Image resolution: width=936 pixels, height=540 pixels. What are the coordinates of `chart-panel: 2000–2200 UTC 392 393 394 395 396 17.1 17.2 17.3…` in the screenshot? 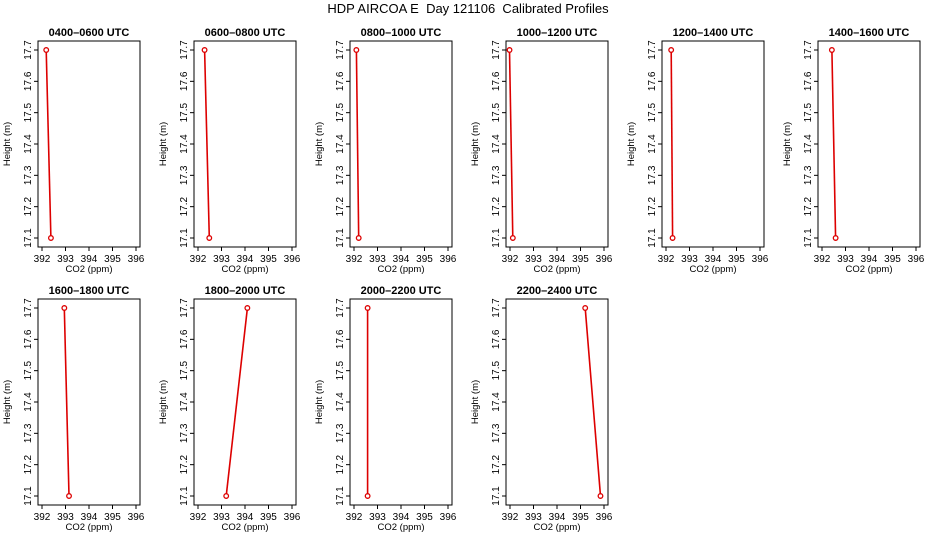 It's located at (385, 409).